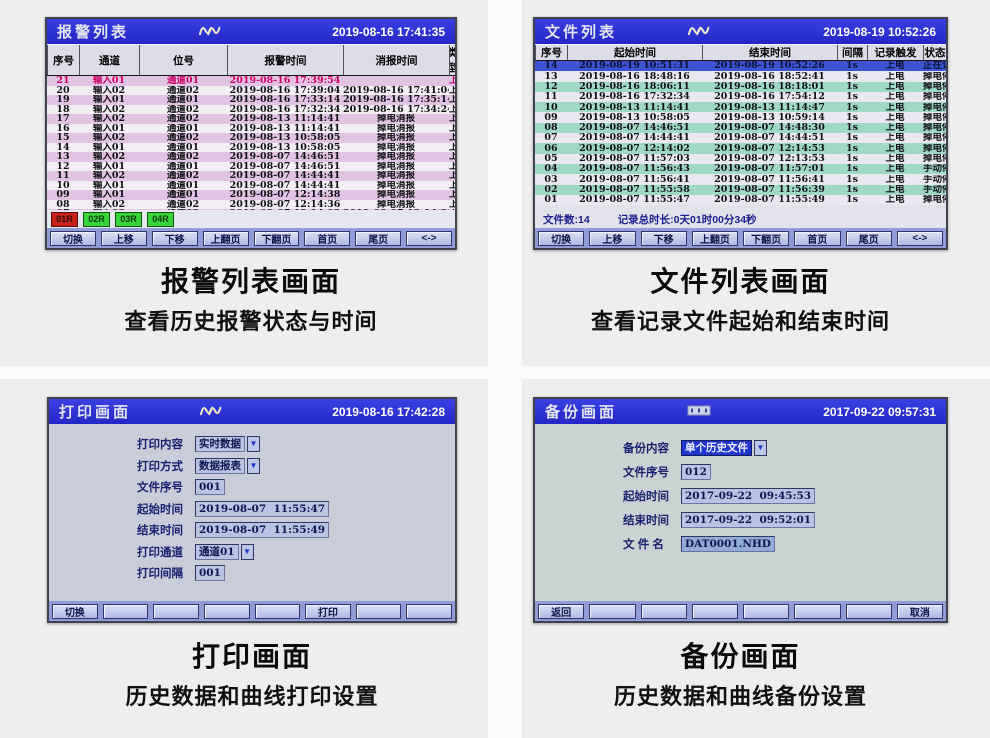 This screenshot has width=990, height=738. What do you see at coordinates (748, 496) in the screenshot?
I see `field-value: 2017-09-22 09:45:53` at bounding box center [748, 496].